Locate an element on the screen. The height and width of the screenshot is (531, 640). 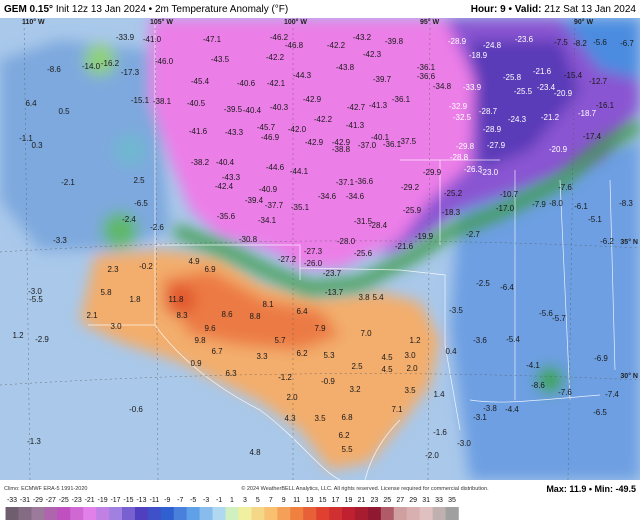
anomaly-label: -25.9 is located at coordinates (412, 210).